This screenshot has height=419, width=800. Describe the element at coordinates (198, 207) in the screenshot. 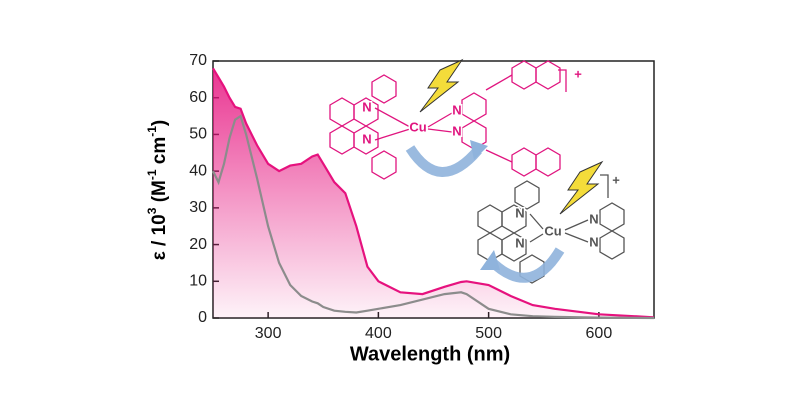

I see `y-tick-label: 30` at that location.